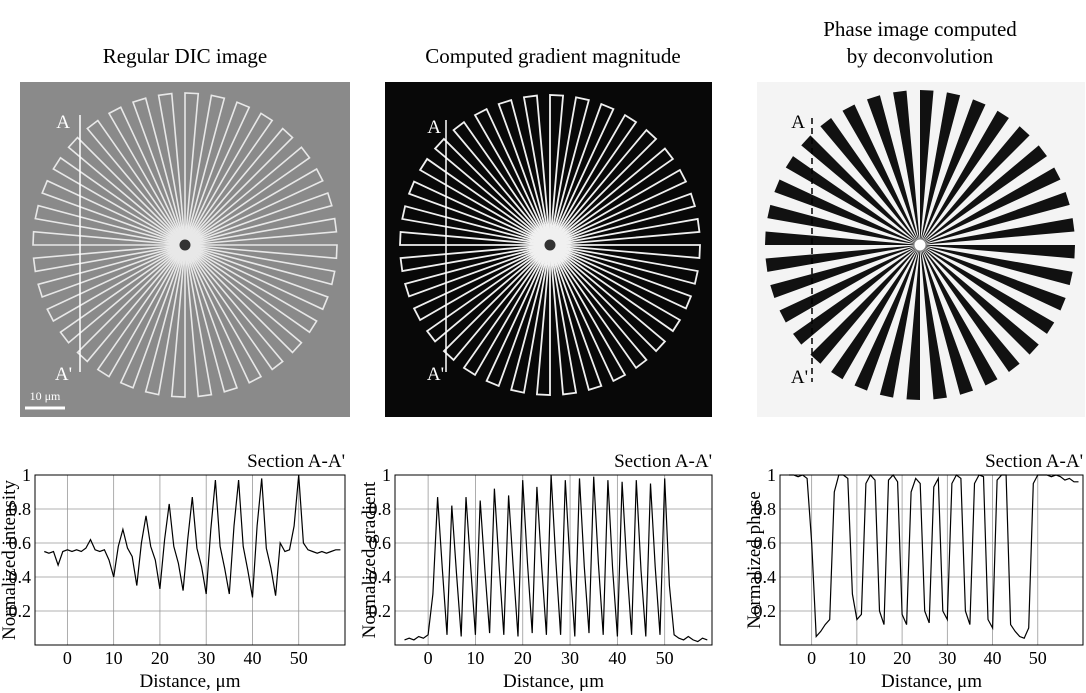 The image size is (1086, 693). Describe the element at coordinates (10, 560) in the screenshot. I see `y-axis-label: Normalized intensity` at that location.